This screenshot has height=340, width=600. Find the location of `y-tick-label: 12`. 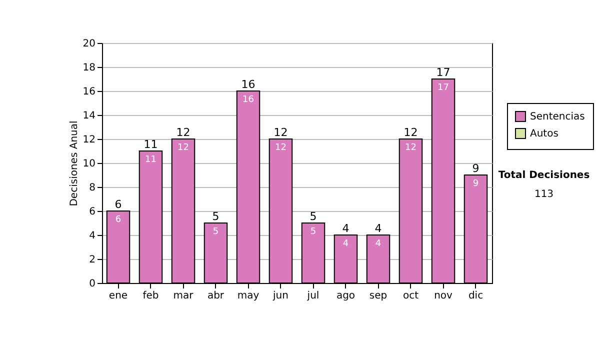

y-tick-label: 12 is located at coordinates (89, 140).